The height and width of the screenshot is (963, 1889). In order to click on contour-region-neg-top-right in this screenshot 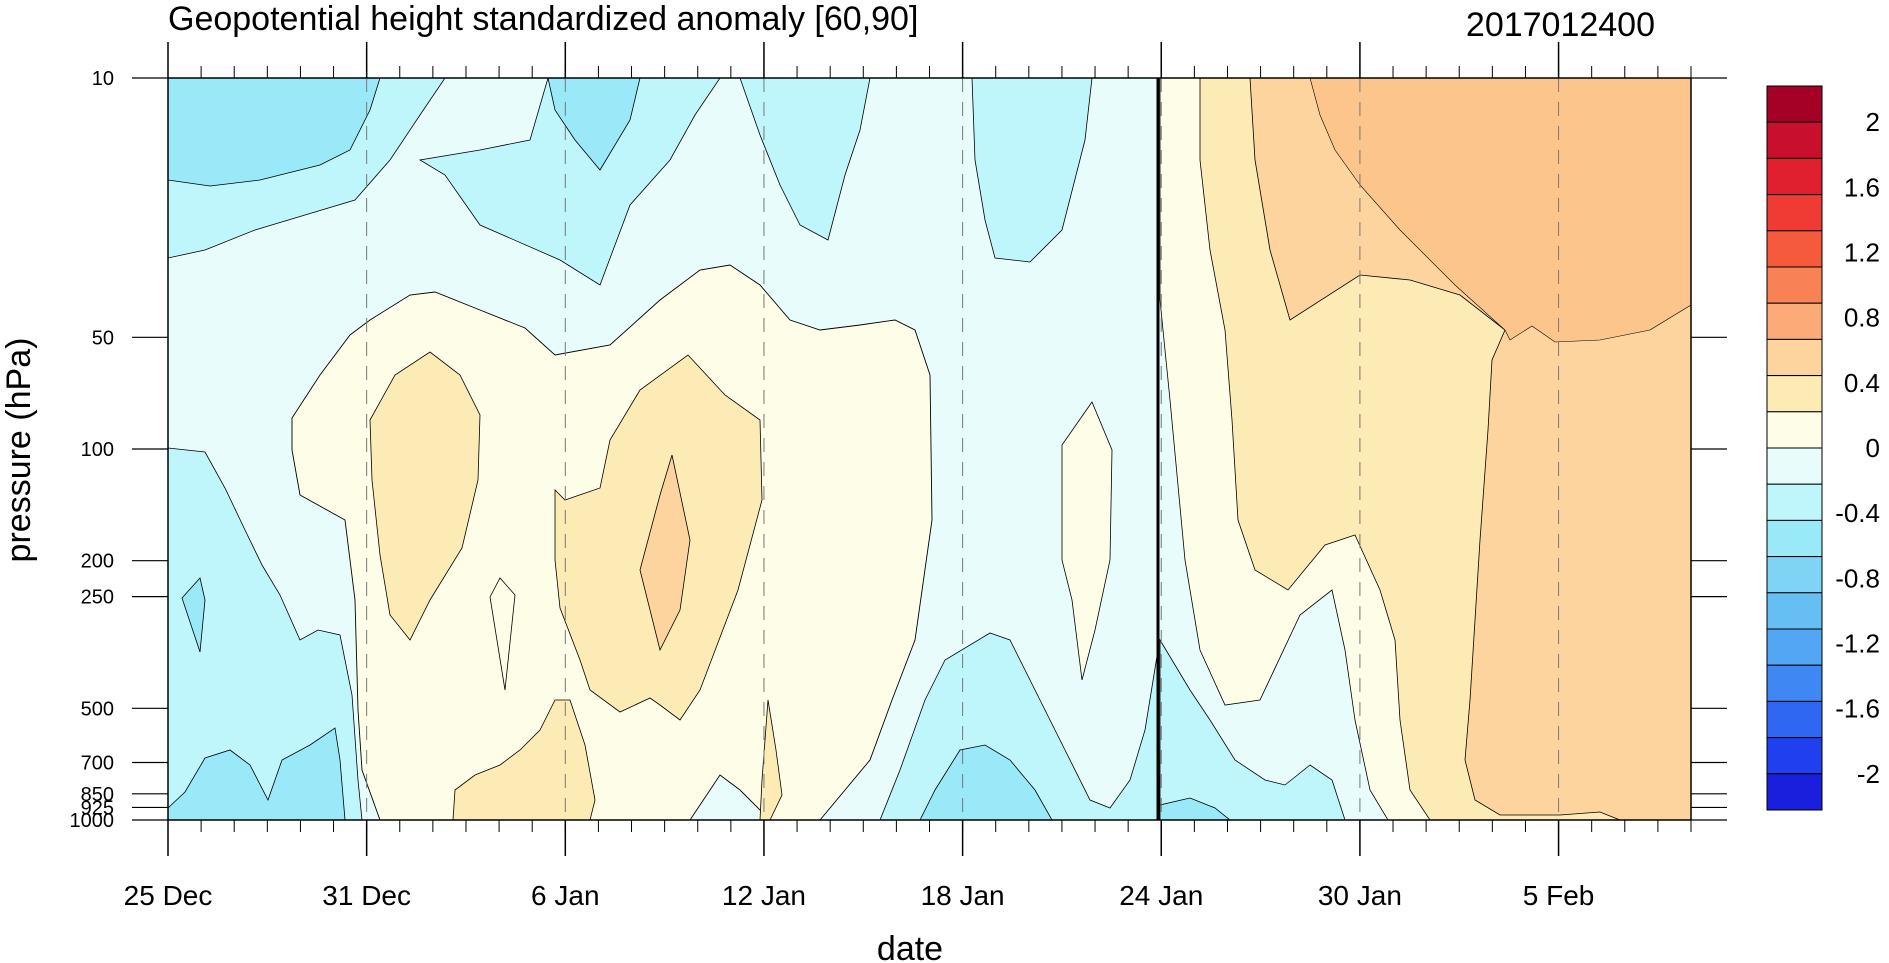, I will do `click(1032, 170)`.